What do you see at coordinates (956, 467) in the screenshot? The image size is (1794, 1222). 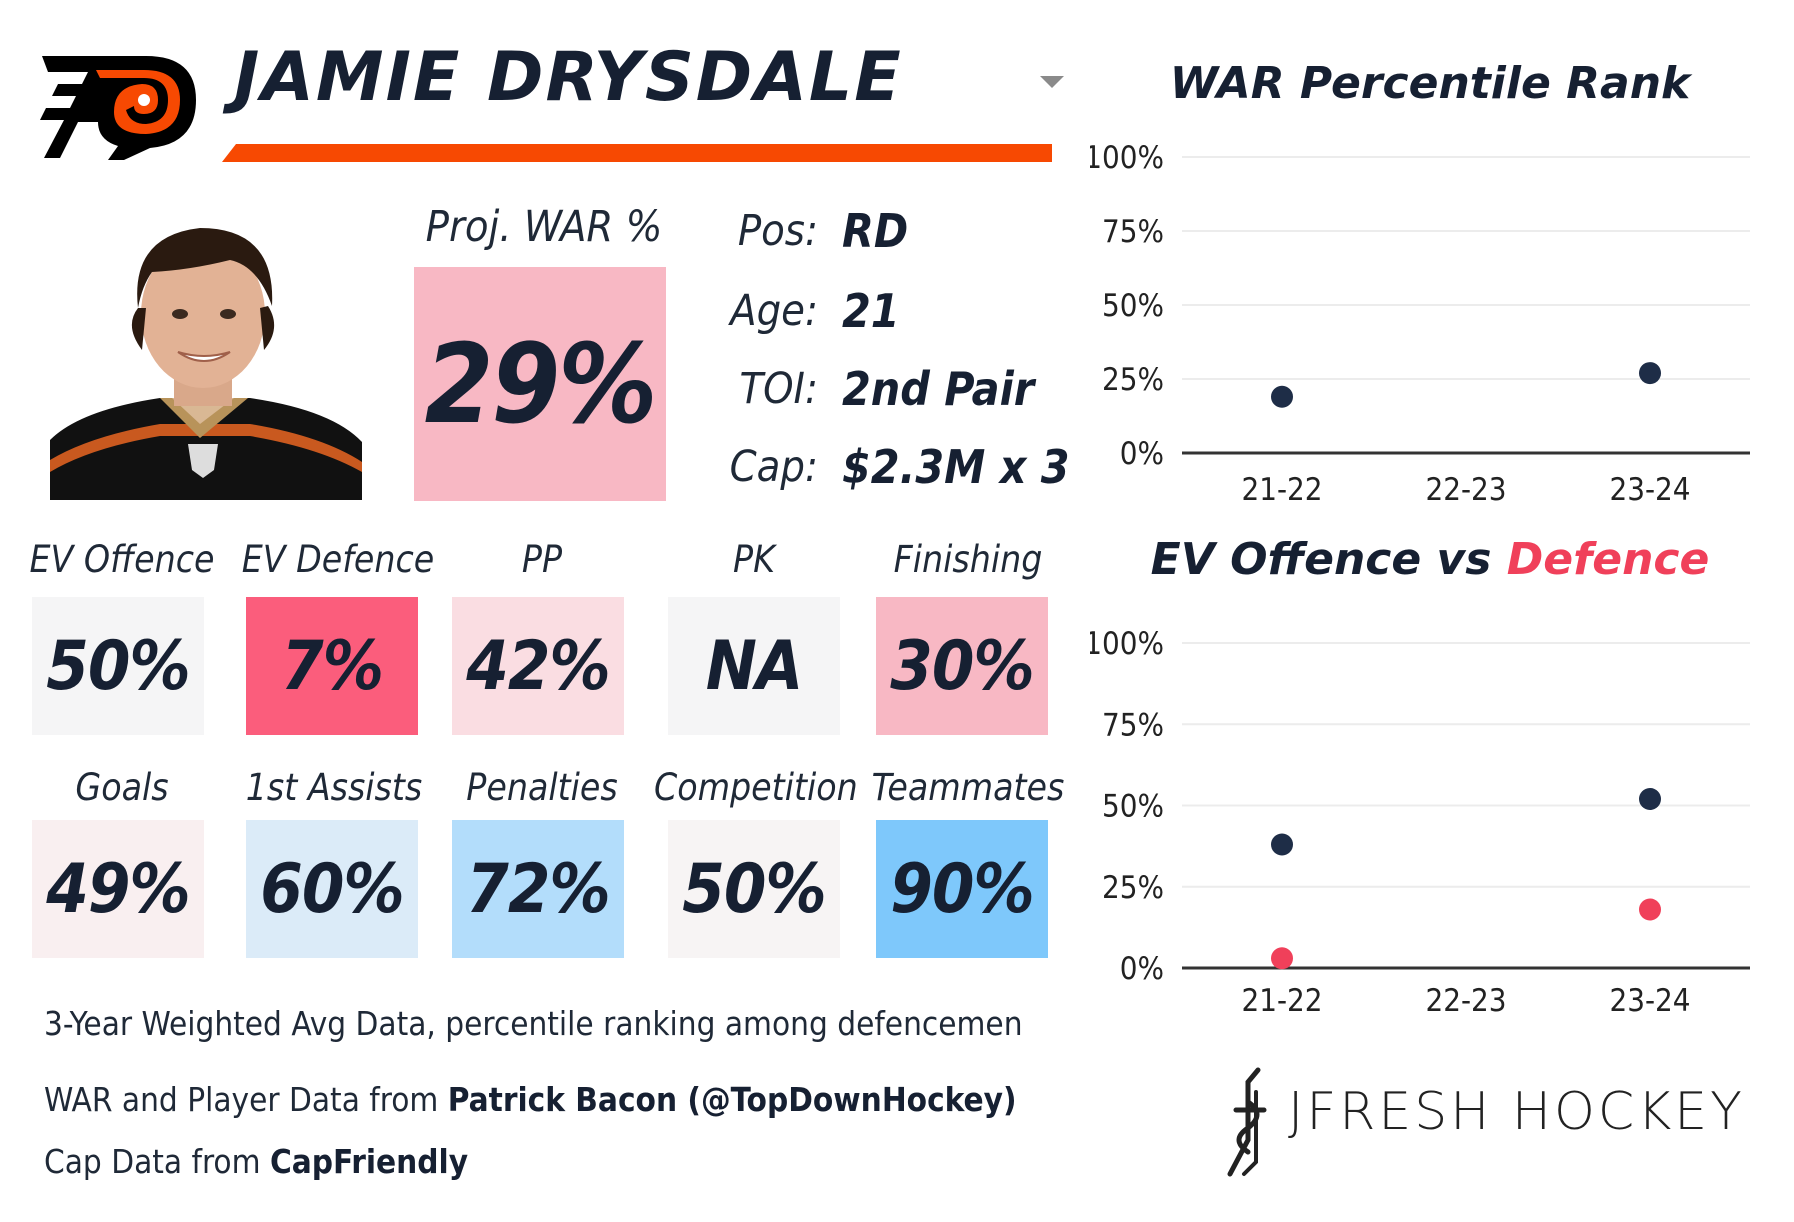 I see `cap-value: $2.3M x 3` at bounding box center [956, 467].